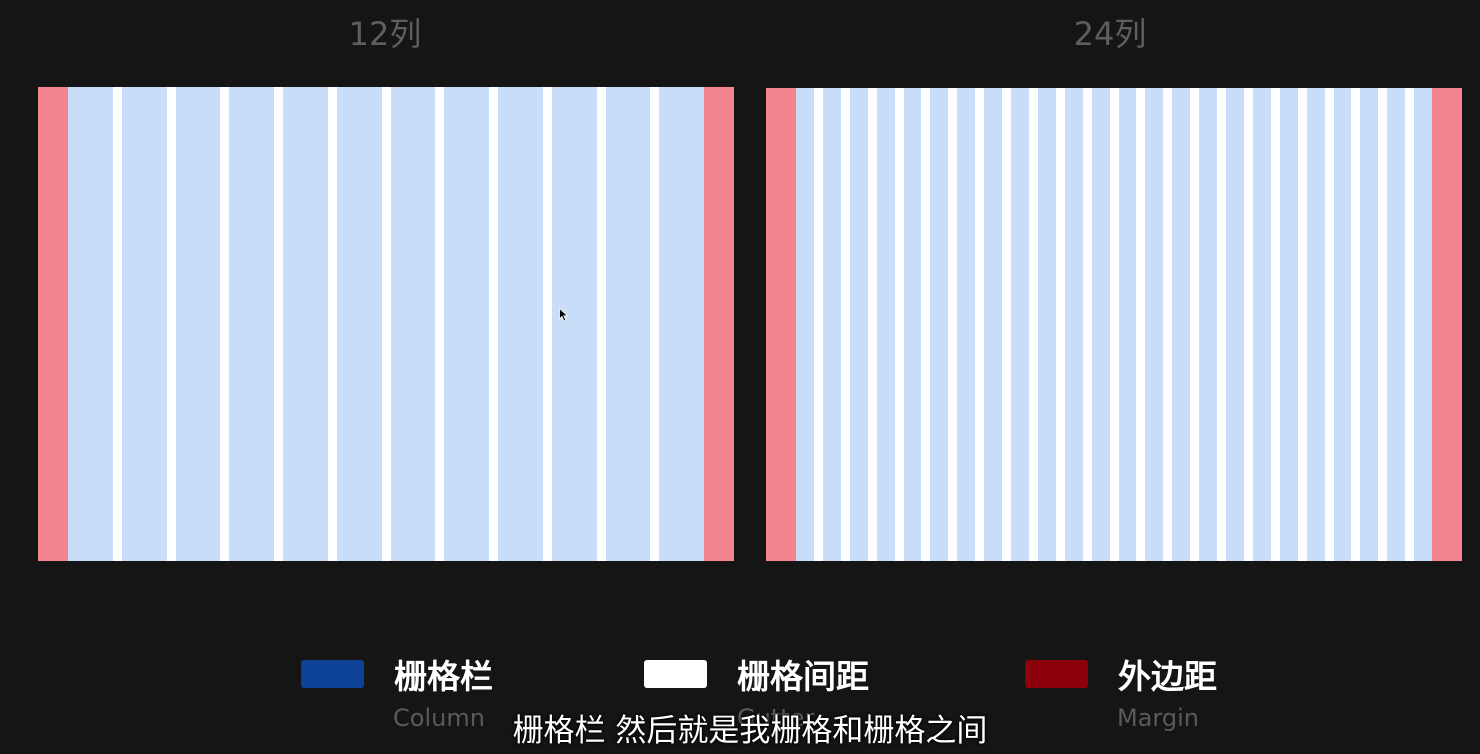 The width and height of the screenshot is (1480, 754). What do you see at coordinates (803, 676) in the screenshot?
I see `legend-gutter-label: 栅格间距` at bounding box center [803, 676].